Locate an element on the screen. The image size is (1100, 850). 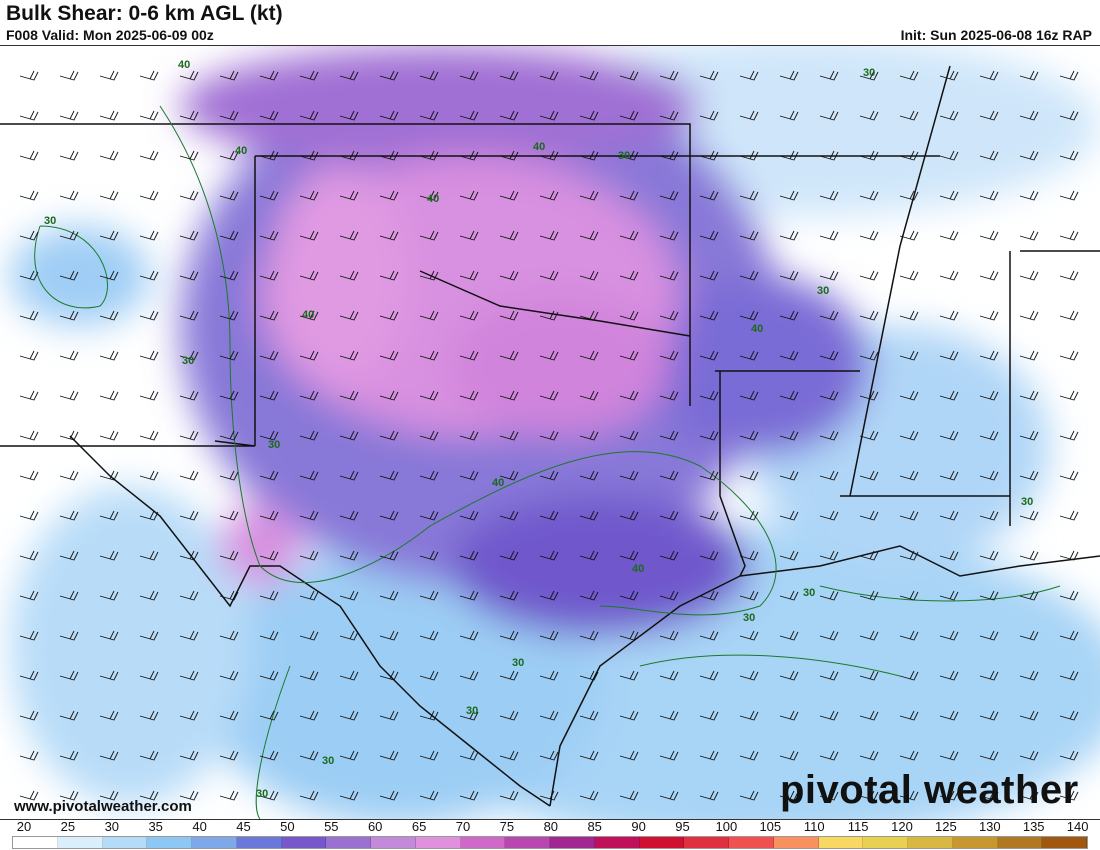
colorbar-tick-label: 45 is located at coordinates (243, 826).